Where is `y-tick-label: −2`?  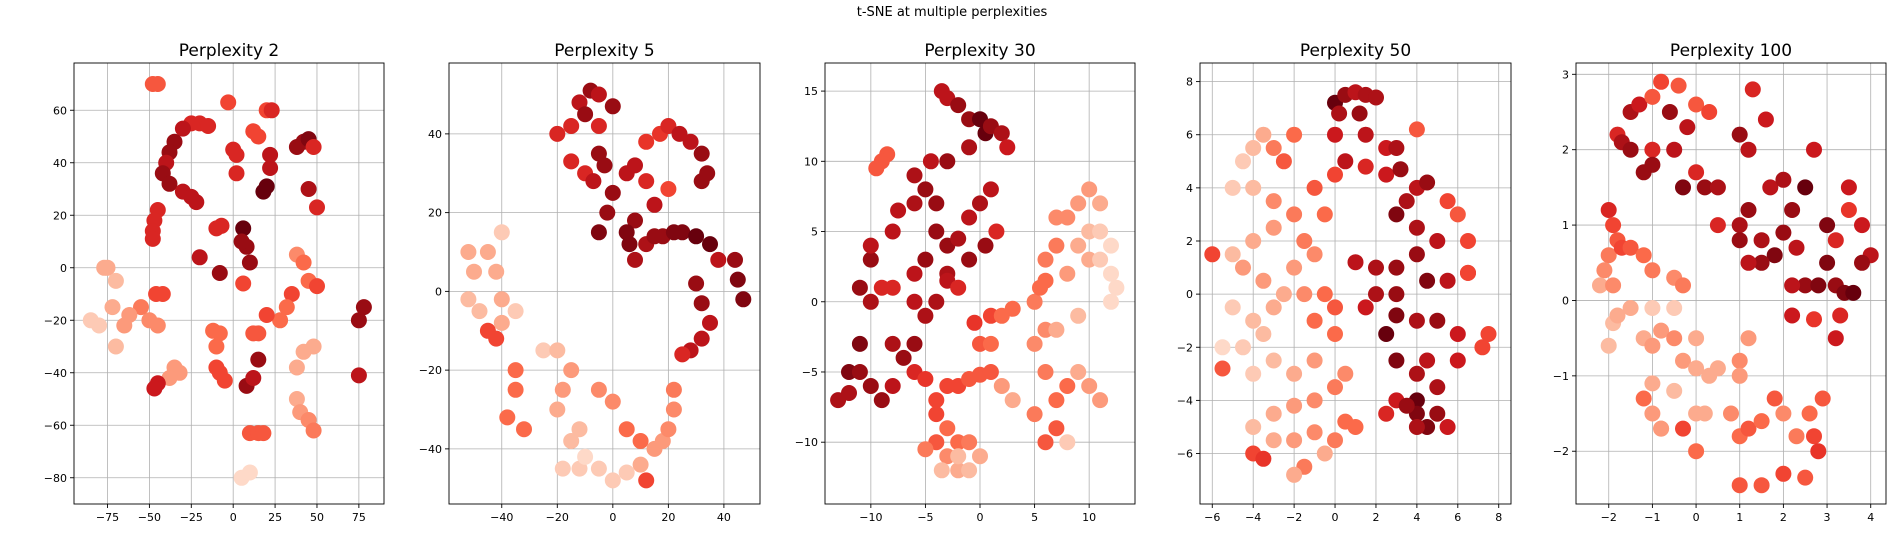 y-tick-label: −2 is located at coordinates (1185, 347).